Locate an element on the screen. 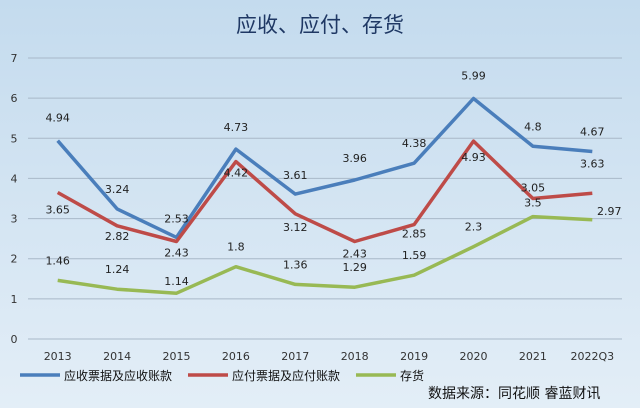  data-label: 3.61 is located at coordinates (295, 175).